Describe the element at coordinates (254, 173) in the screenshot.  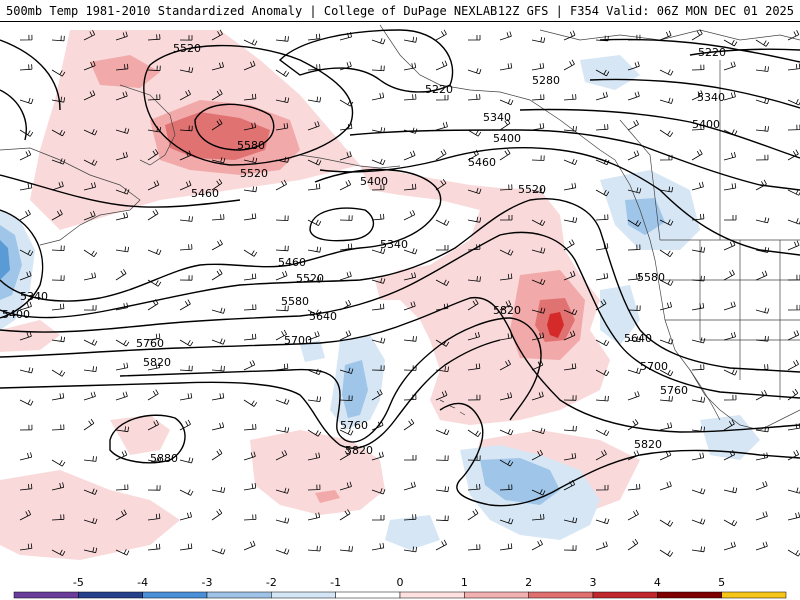
I see `contour-label: 5520` at that location.